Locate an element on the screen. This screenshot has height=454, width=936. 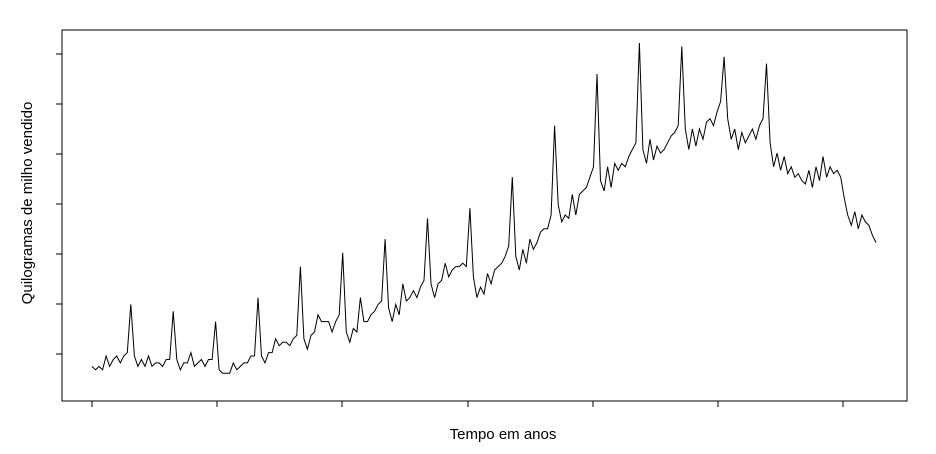
y-axis-label: Quilogramas de milho vendido is located at coordinates (27, 203).